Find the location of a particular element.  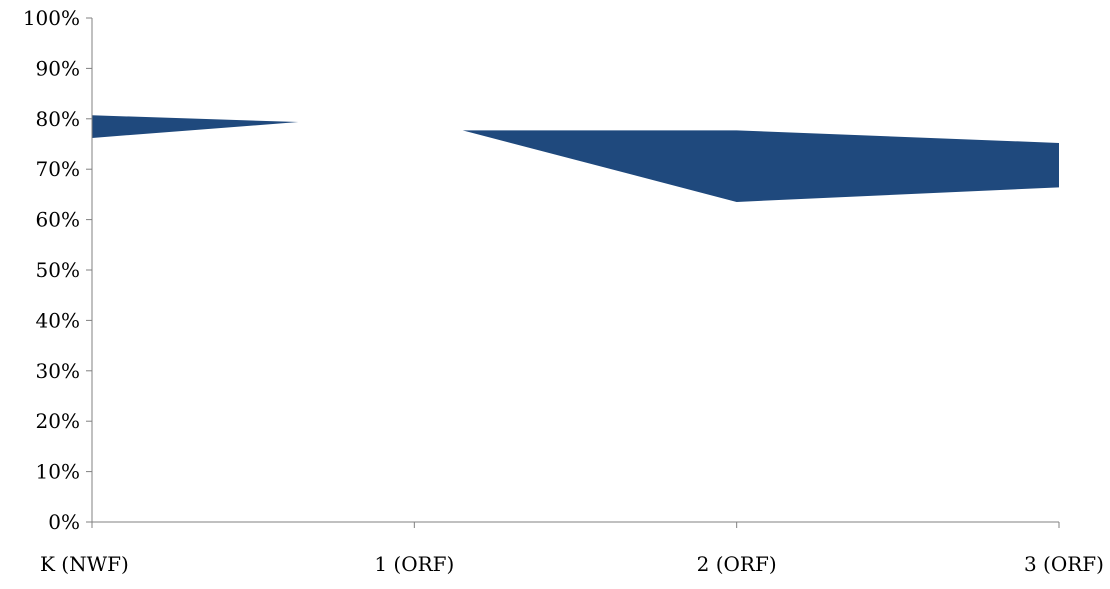

y-tick-label: 60% is located at coordinates (58, 220).